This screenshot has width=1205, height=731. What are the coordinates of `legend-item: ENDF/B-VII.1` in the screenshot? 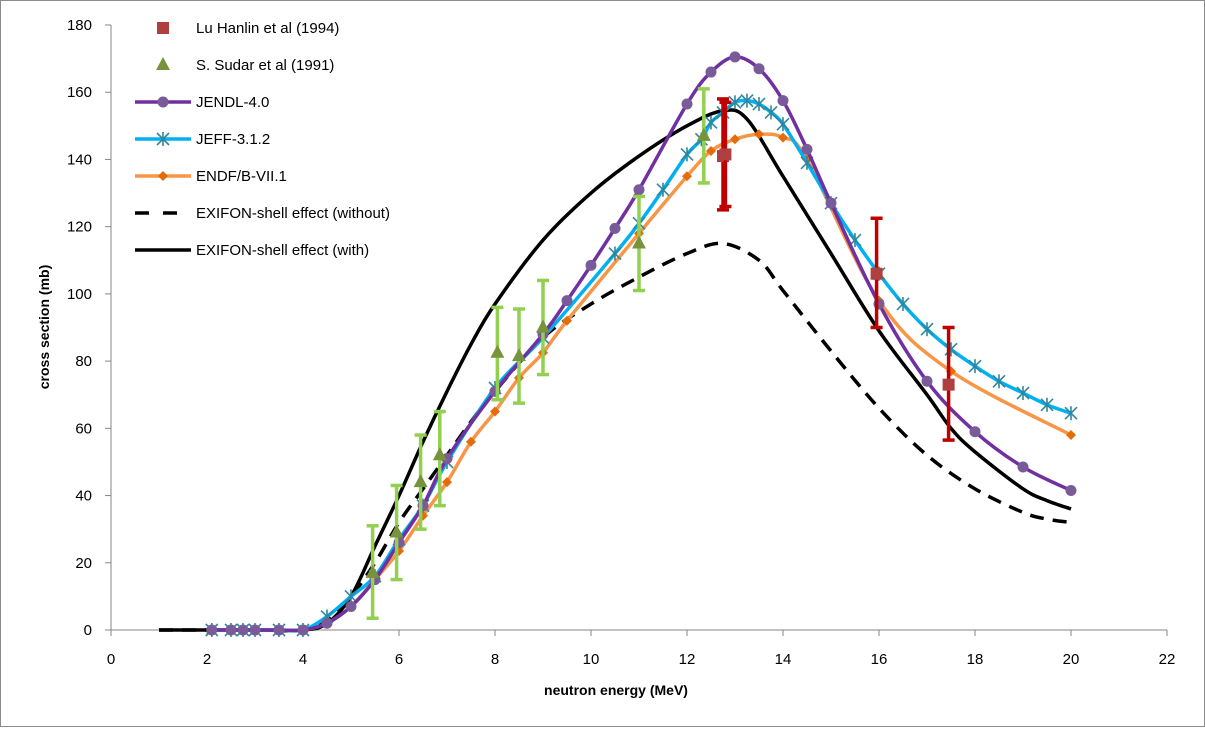 It's located at (211, 176).